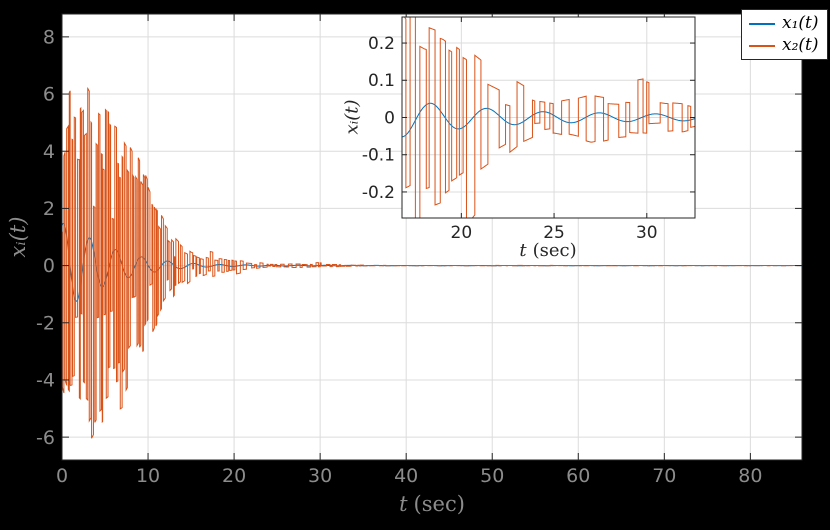 This screenshot has height=530, width=830. I want to click on main-x-tick-label: 30, so click(320, 476).